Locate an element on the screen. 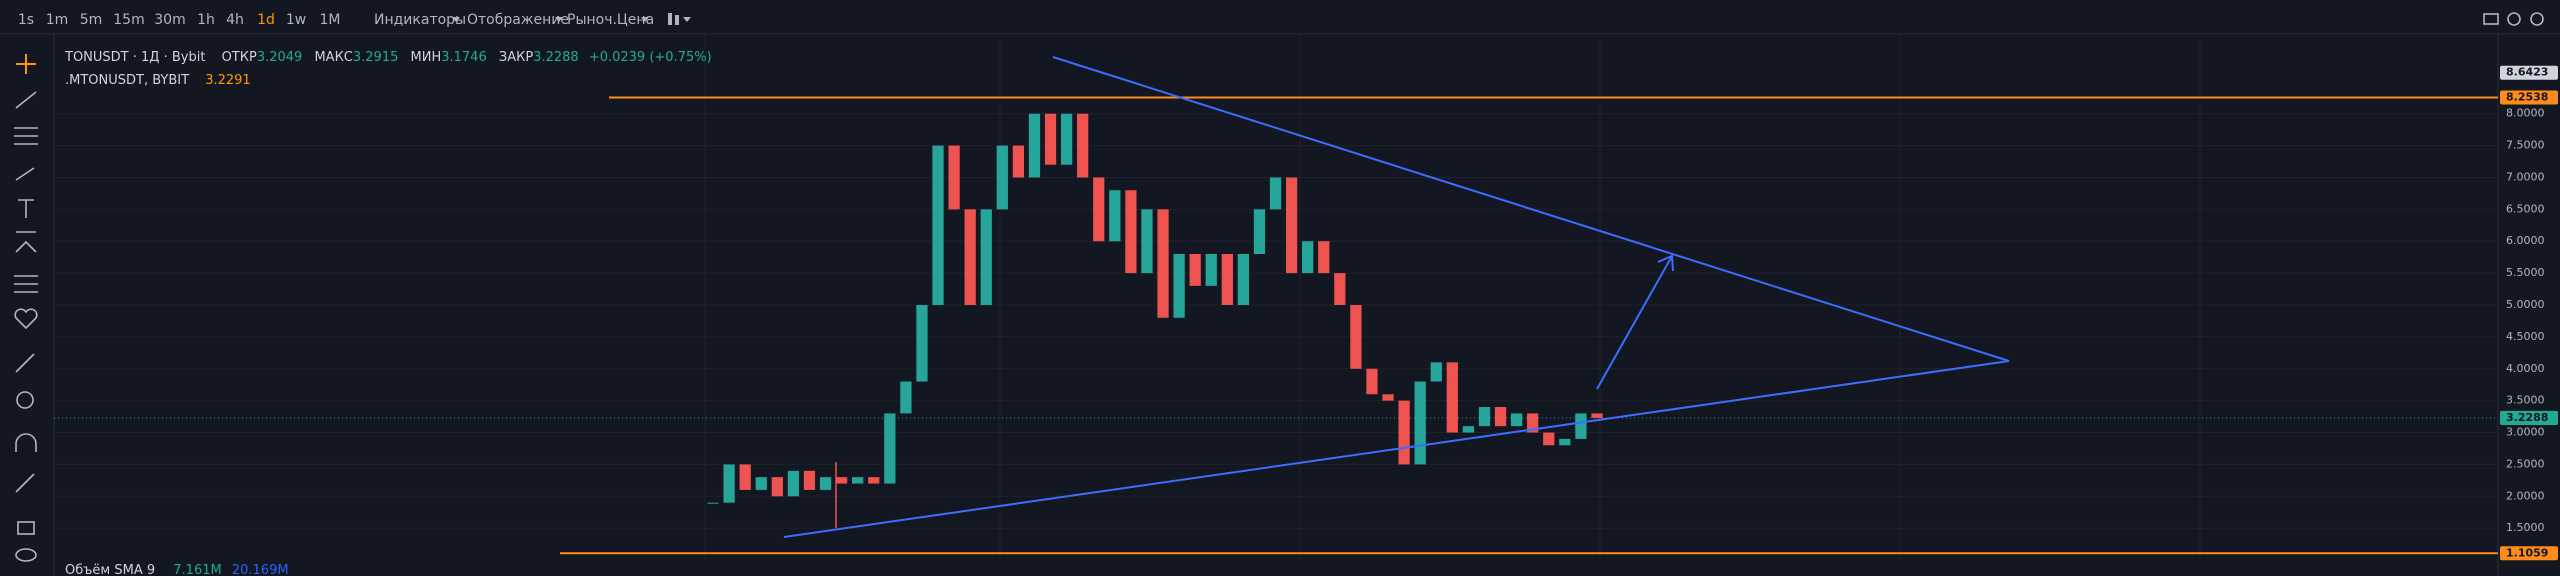 The image size is (2560, 576). timeframe-button: 1m is located at coordinates (57, 20).